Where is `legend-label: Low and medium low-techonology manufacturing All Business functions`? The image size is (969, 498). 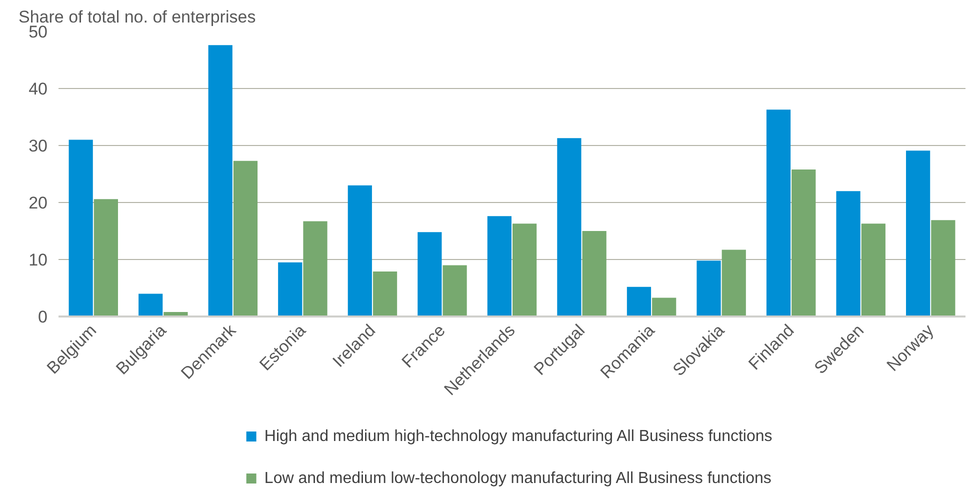 legend-label: Low and medium low-techonology manufacturing All Business functions is located at coordinates (518, 478).